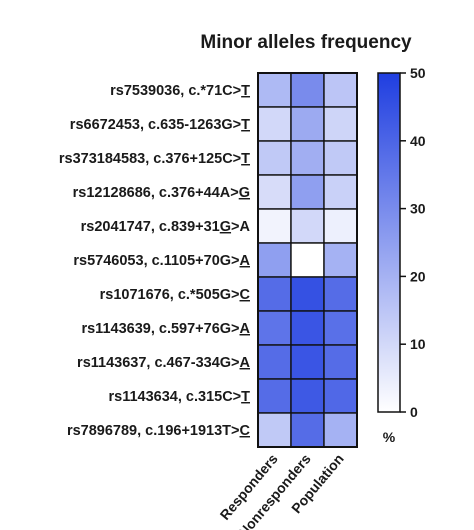  What do you see at coordinates (180, 91) in the screenshot?
I see `row-label: rs7539036, c.*71C>T` at bounding box center [180, 91].